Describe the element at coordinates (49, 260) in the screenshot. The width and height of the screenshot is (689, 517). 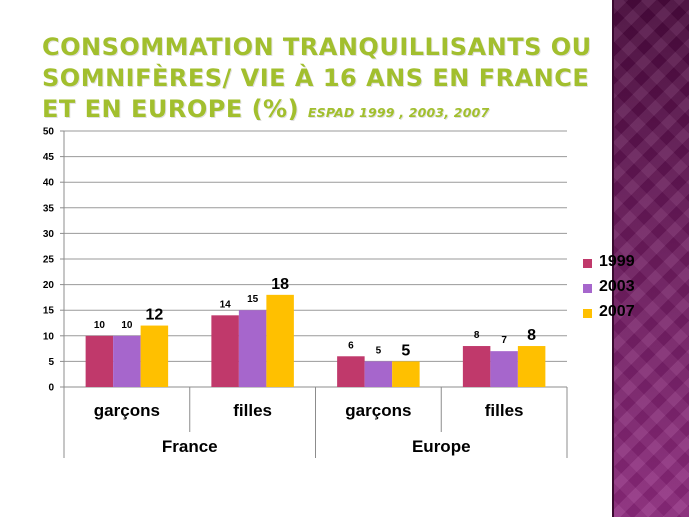
I see `y-tick-label: 25` at that location.